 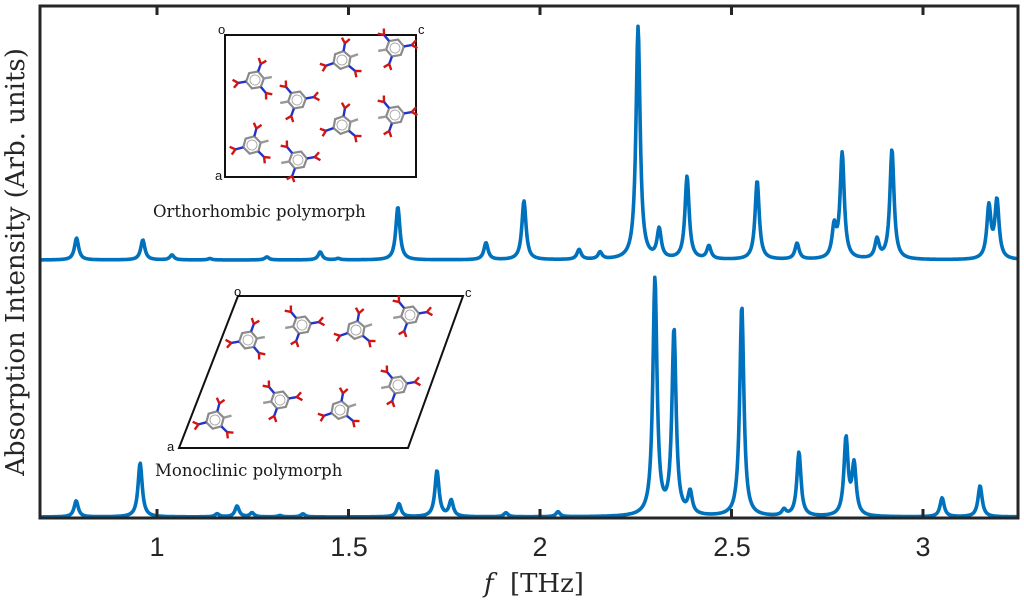 What do you see at coordinates (349, 547) in the screenshot?
I see `x-tick-label: 1.5` at bounding box center [349, 547].